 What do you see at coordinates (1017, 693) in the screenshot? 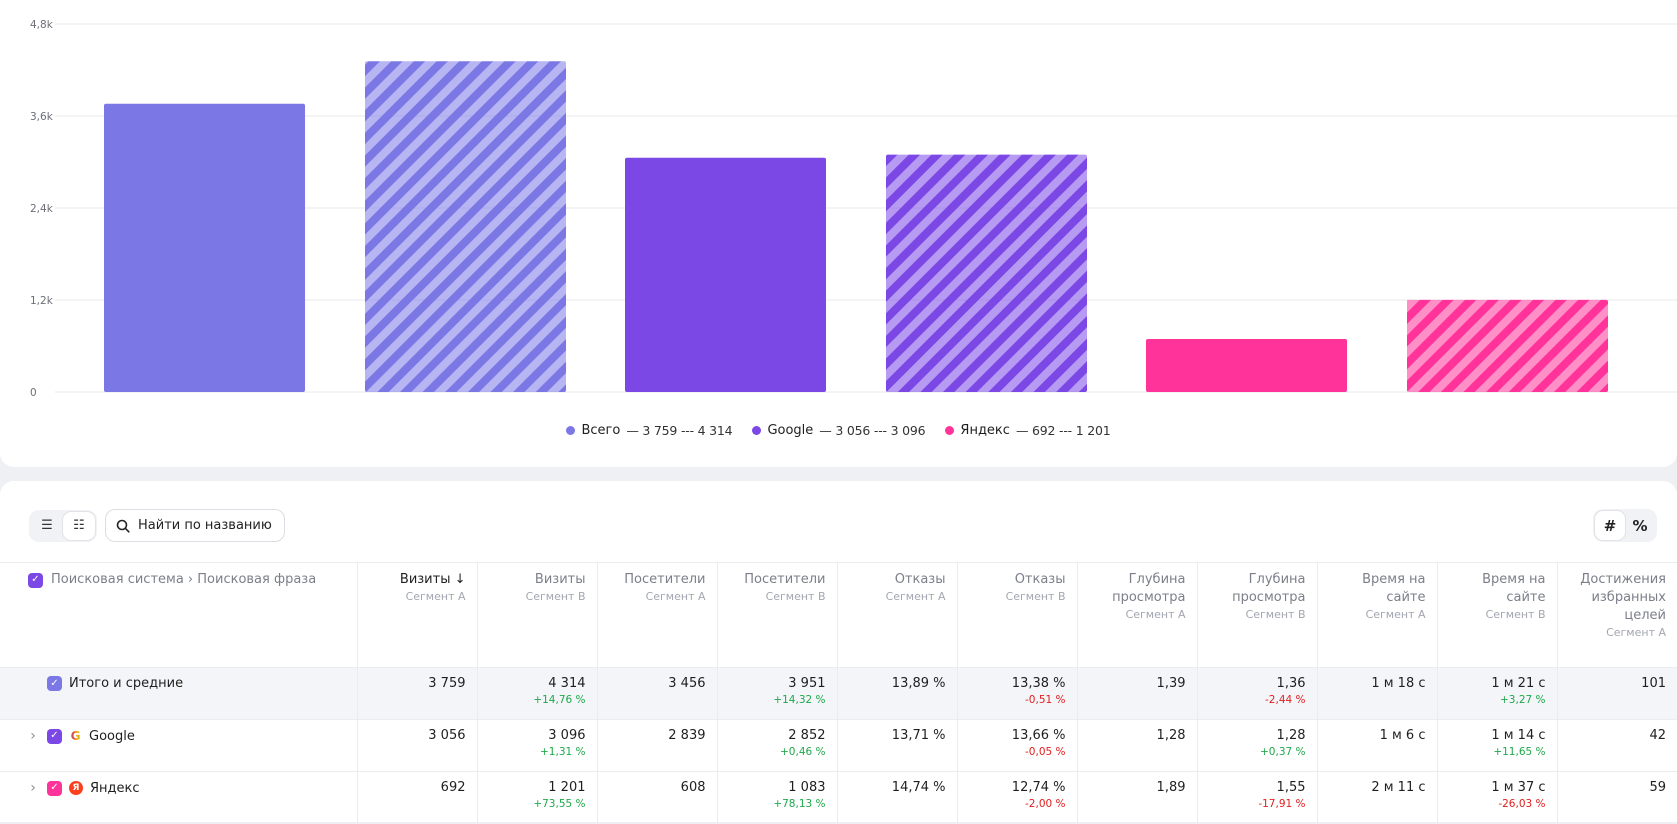
I see `table-cell: 13,38 % -0,51 %` at bounding box center [1017, 693].